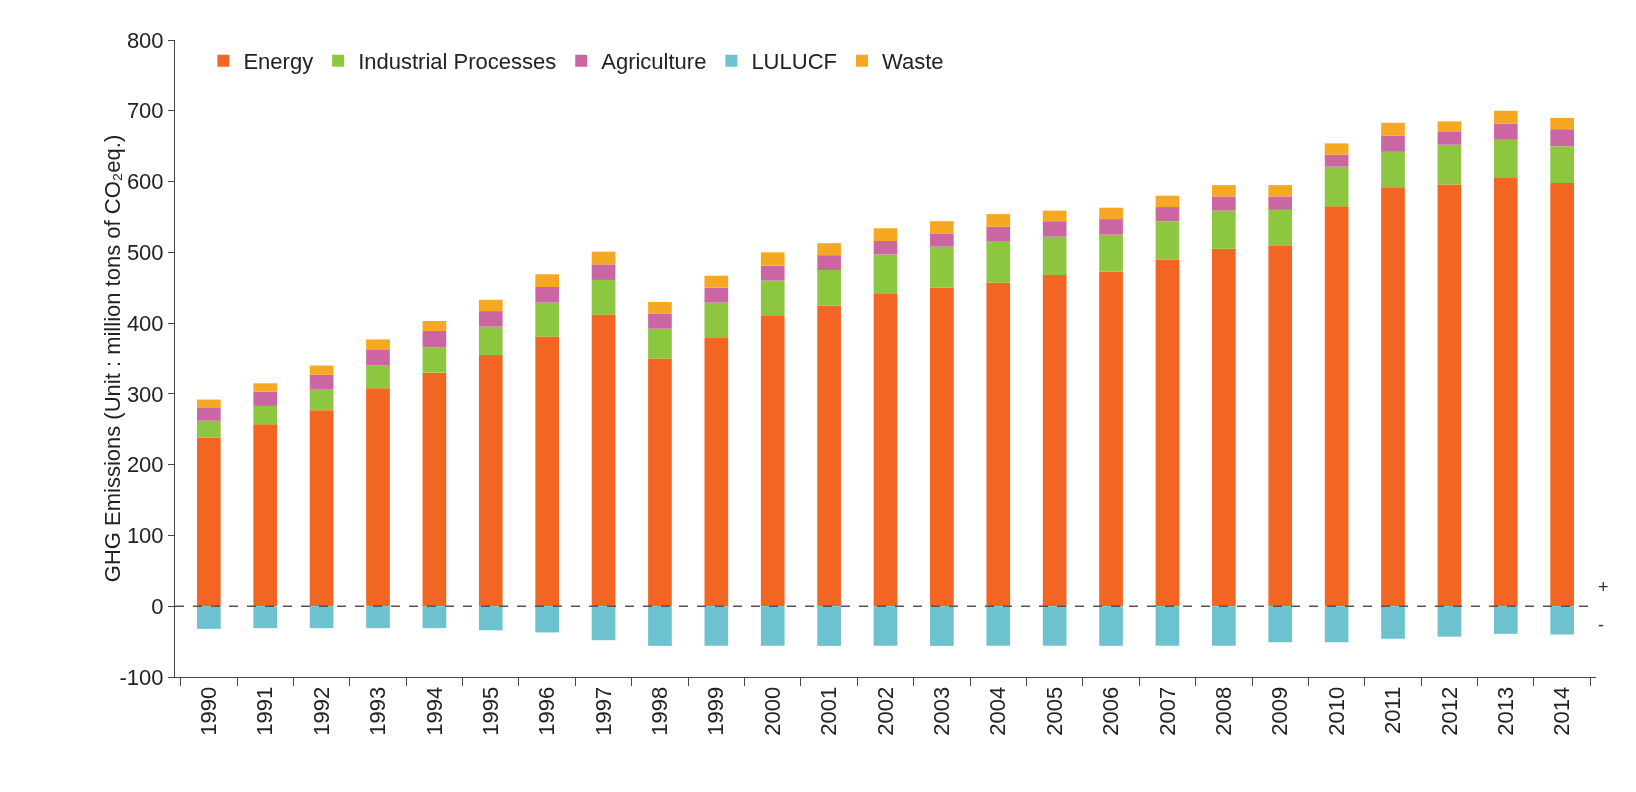 The height and width of the screenshot is (792, 1636). I want to click on x-tick-label: 2001, so click(829, 711).